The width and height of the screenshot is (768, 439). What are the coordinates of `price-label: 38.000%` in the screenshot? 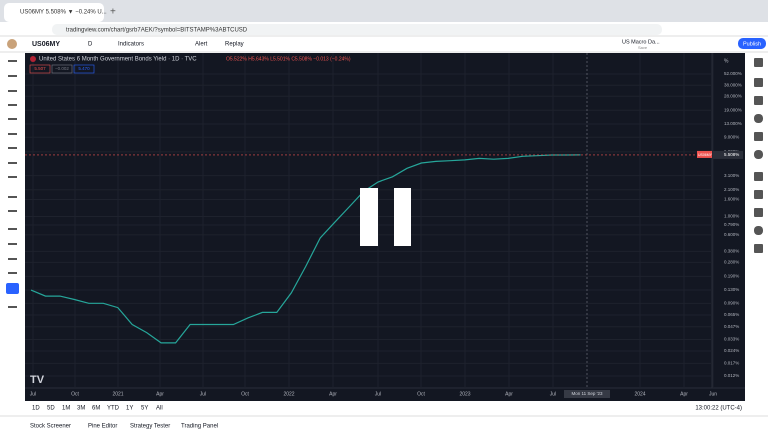 It's located at (733, 84).